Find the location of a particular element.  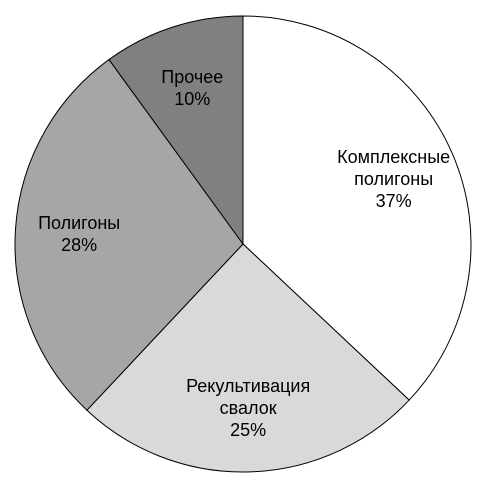

value-label: 25% is located at coordinates (248, 430).